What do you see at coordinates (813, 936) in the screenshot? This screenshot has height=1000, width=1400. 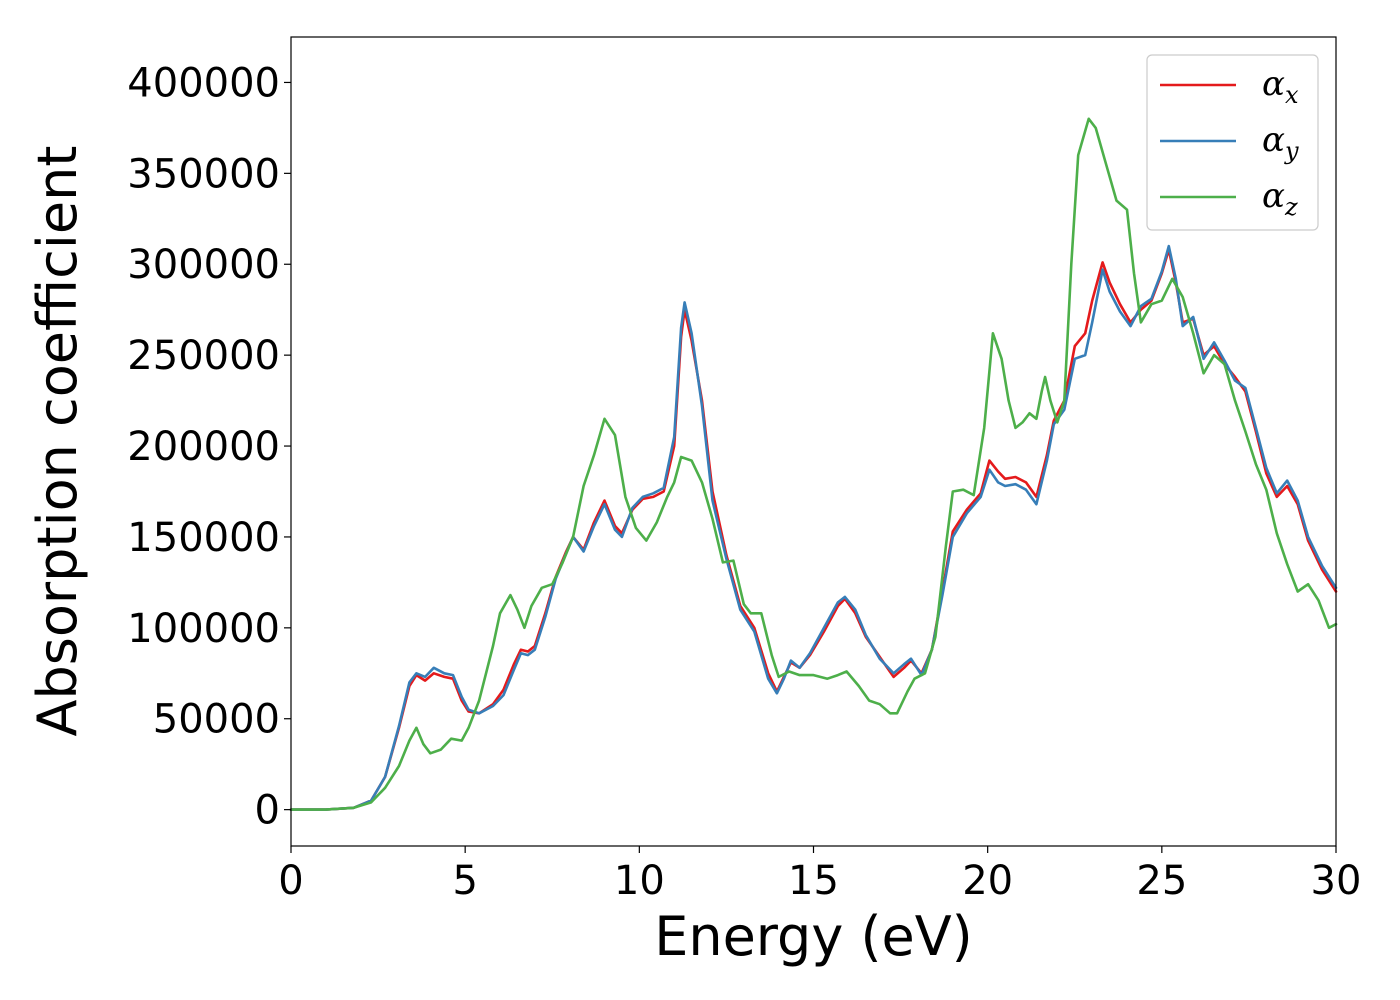 I see `x-axis-title: Energy (eV)` at bounding box center [813, 936].